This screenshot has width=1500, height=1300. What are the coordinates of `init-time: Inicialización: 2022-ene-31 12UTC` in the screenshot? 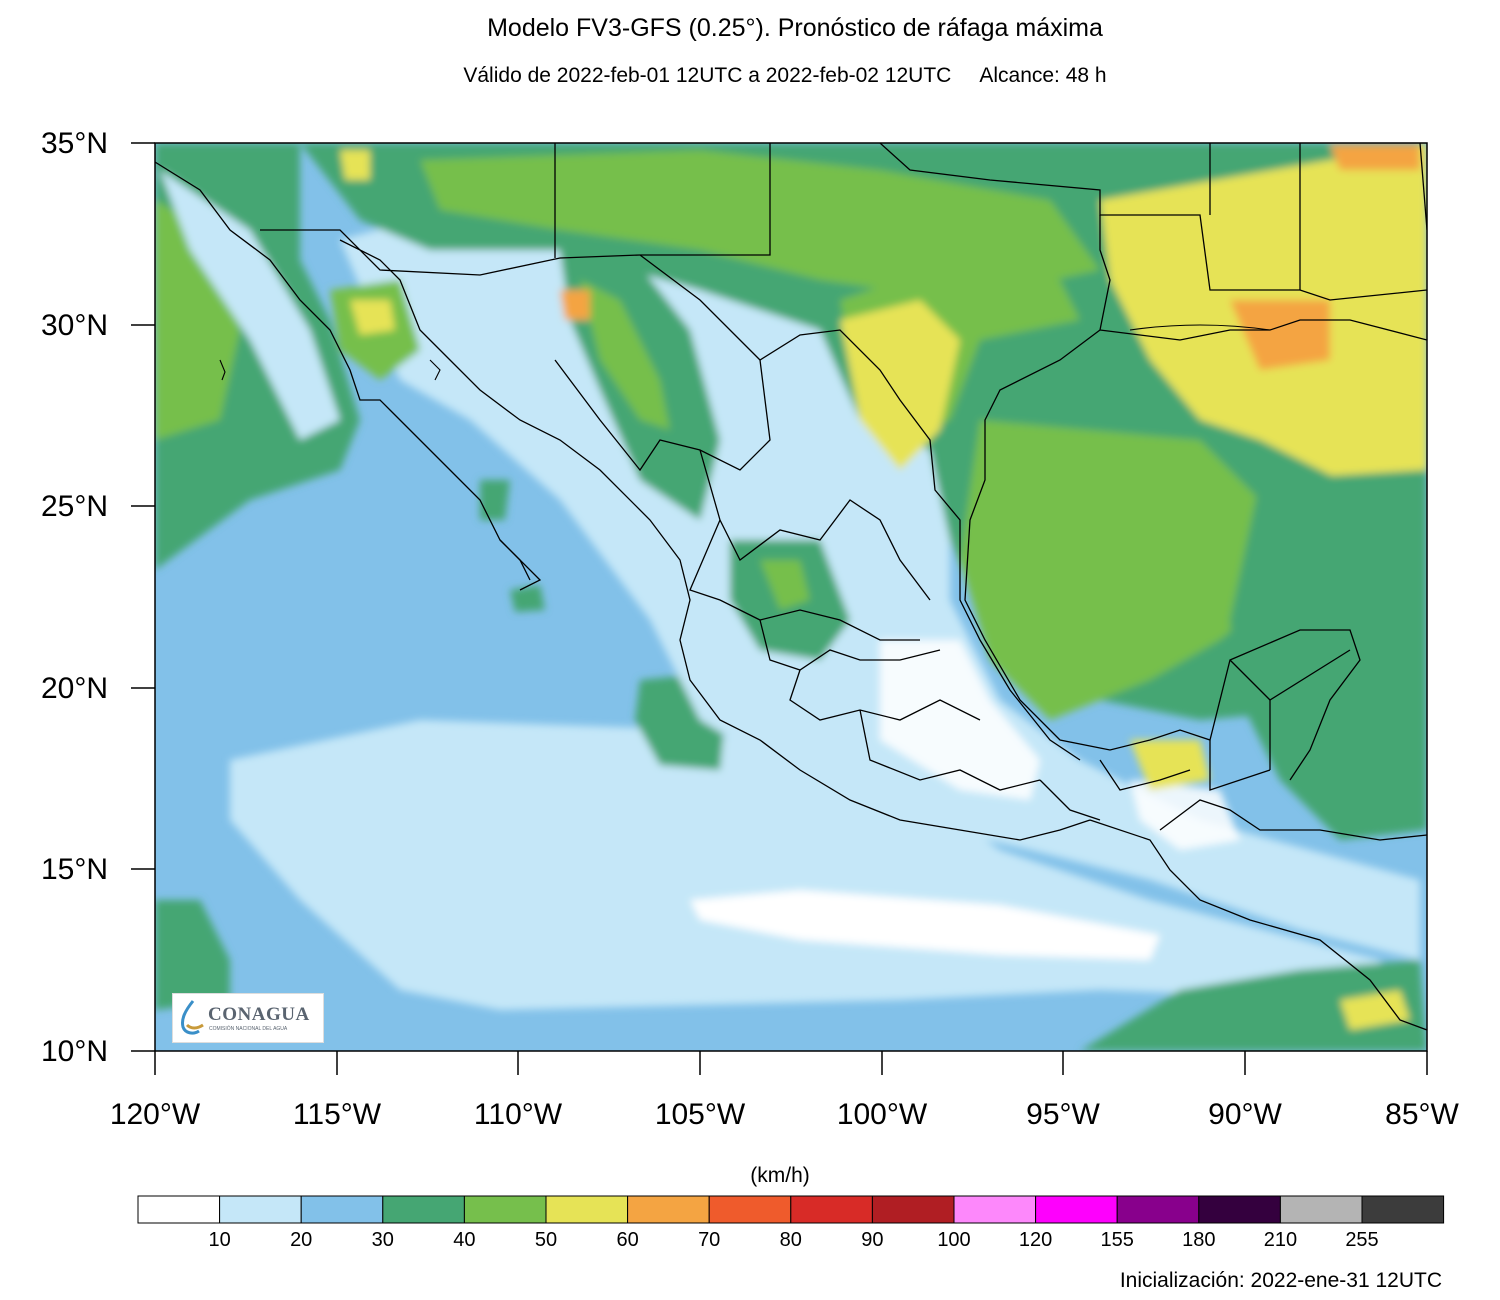 It's located at (1280, 1280).